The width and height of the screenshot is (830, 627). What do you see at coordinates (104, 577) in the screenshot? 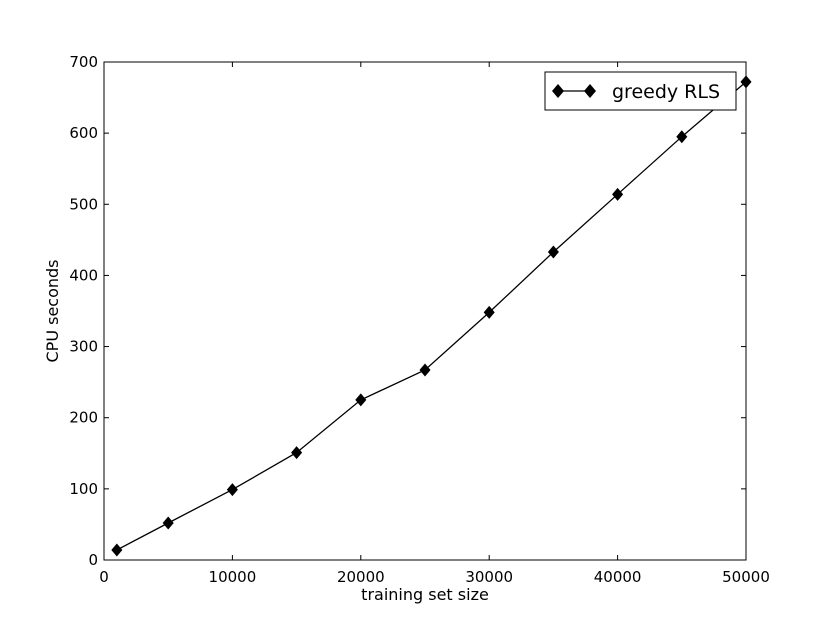
I see `x-tick-label: 0` at bounding box center [104, 577].